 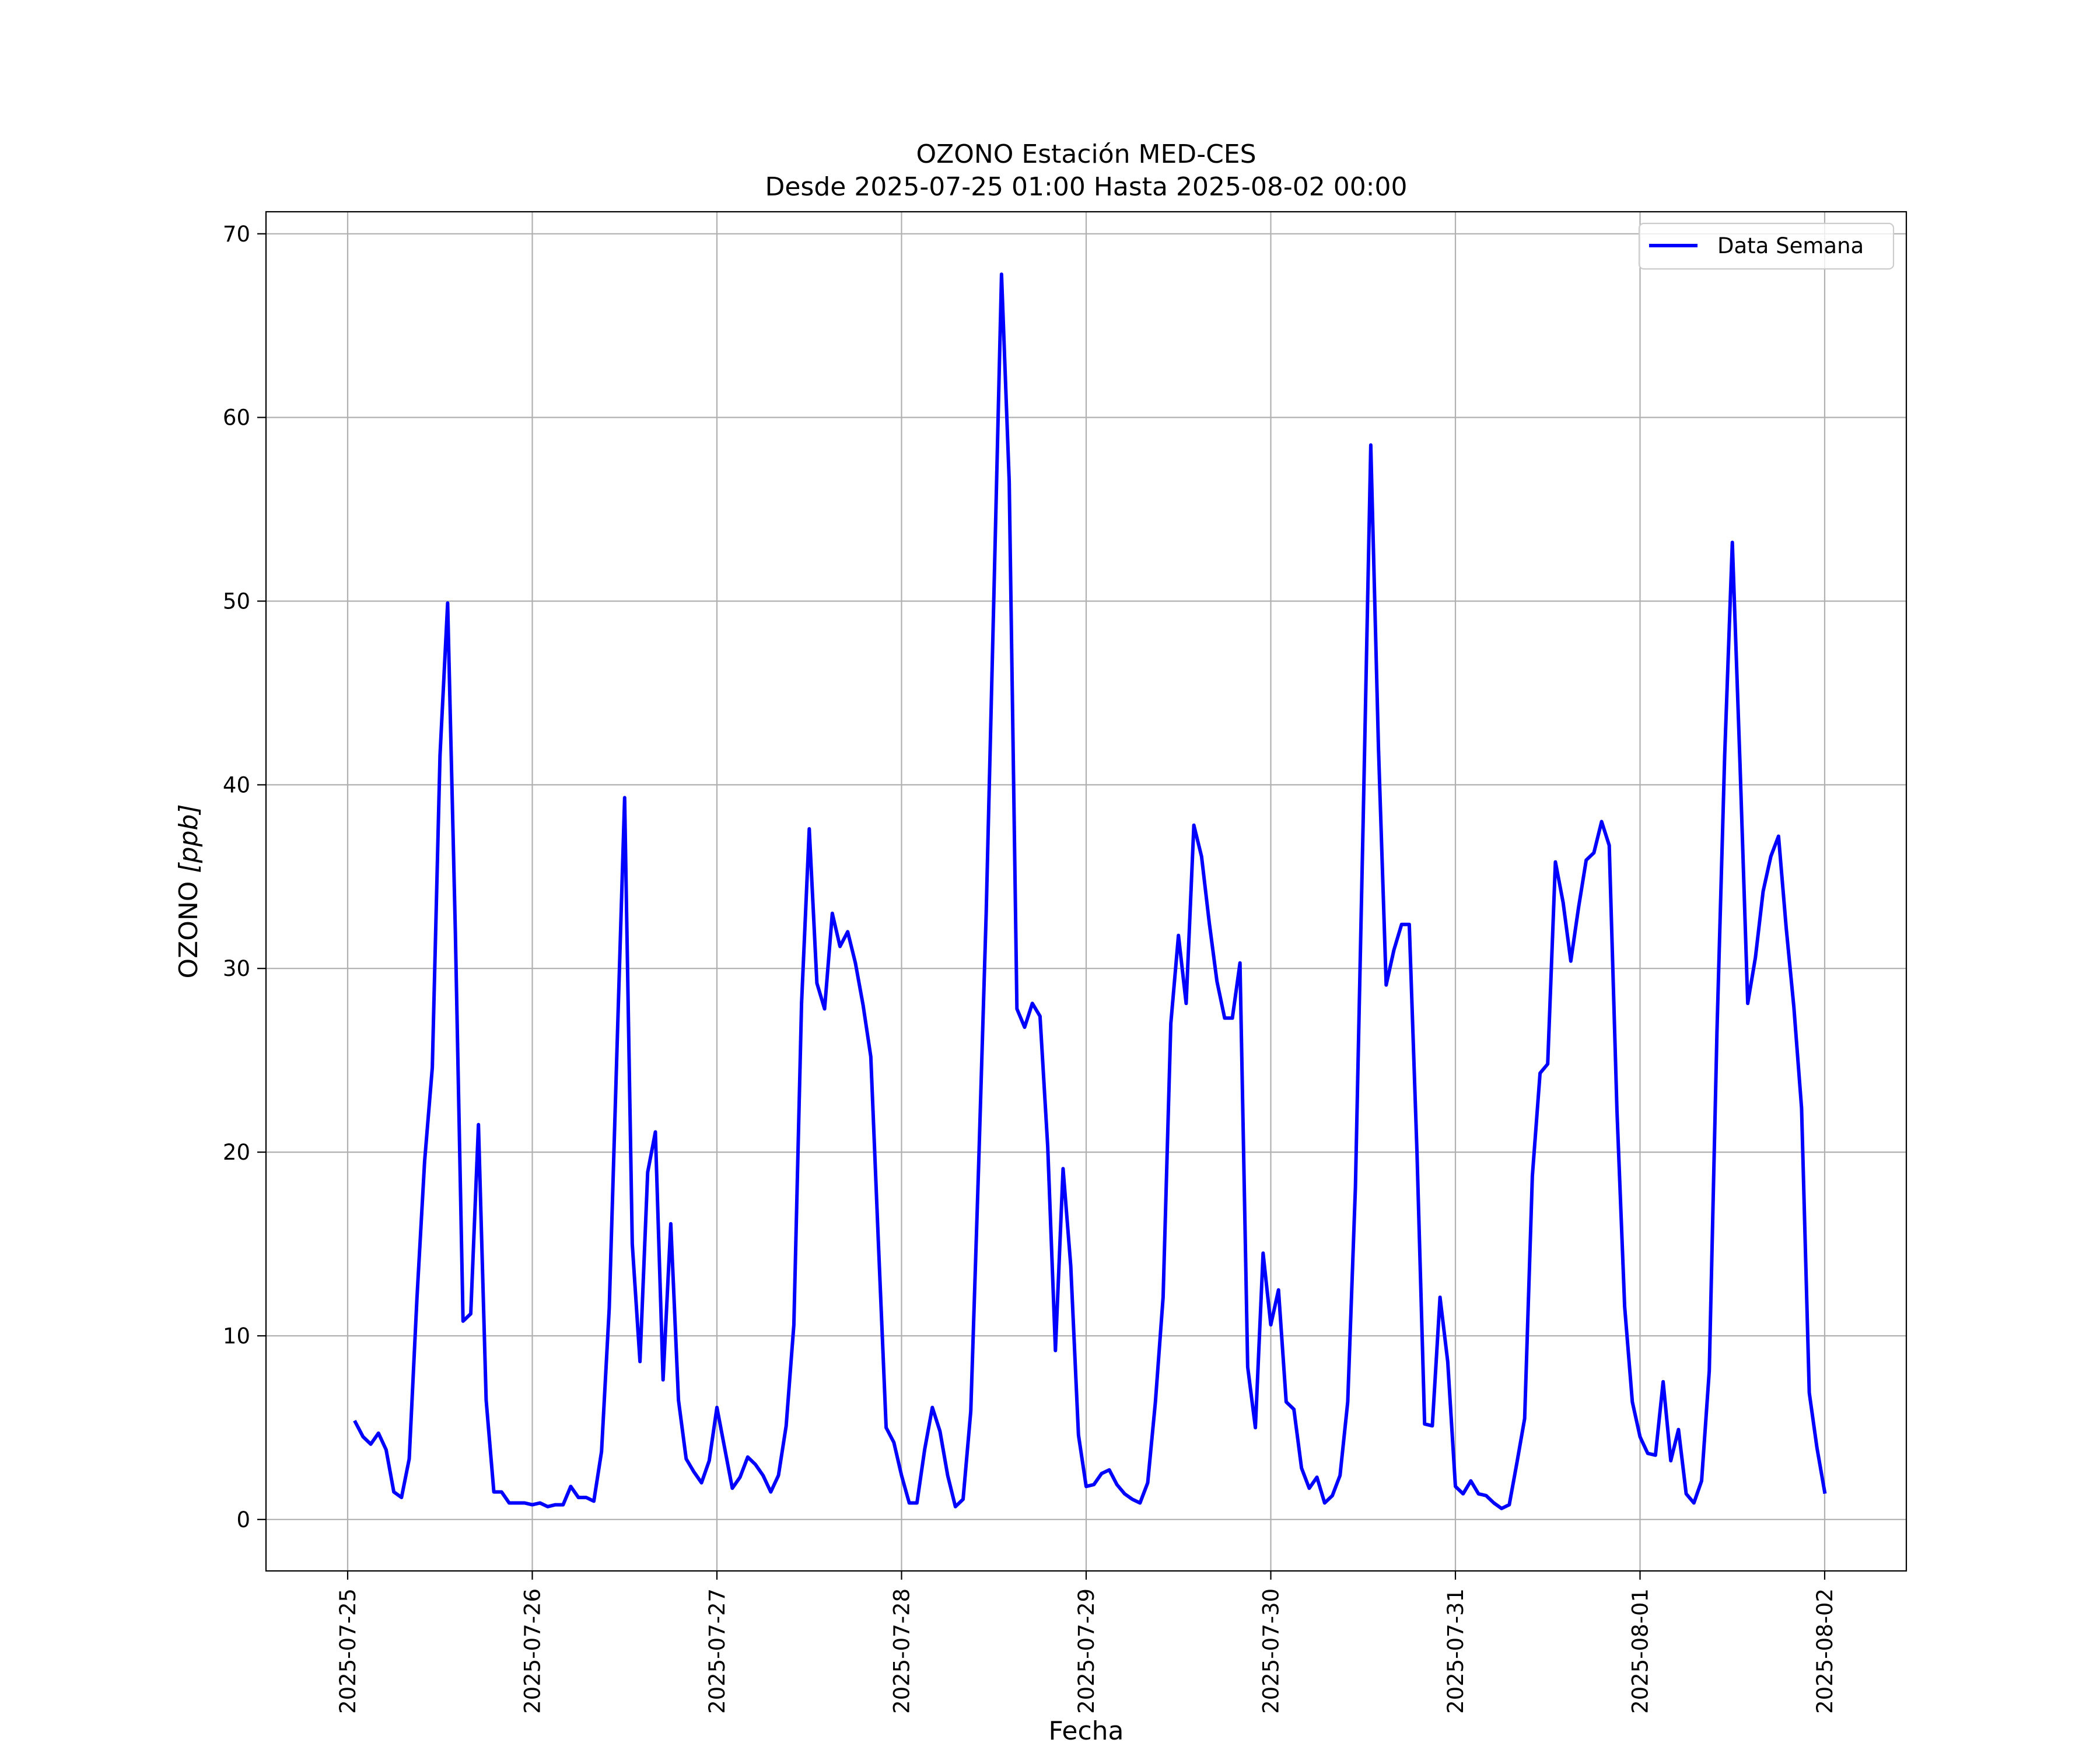 What do you see at coordinates (236, 235) in the screenshot?
I see `y-tick-label: 70` at bounding box center [236, 235].